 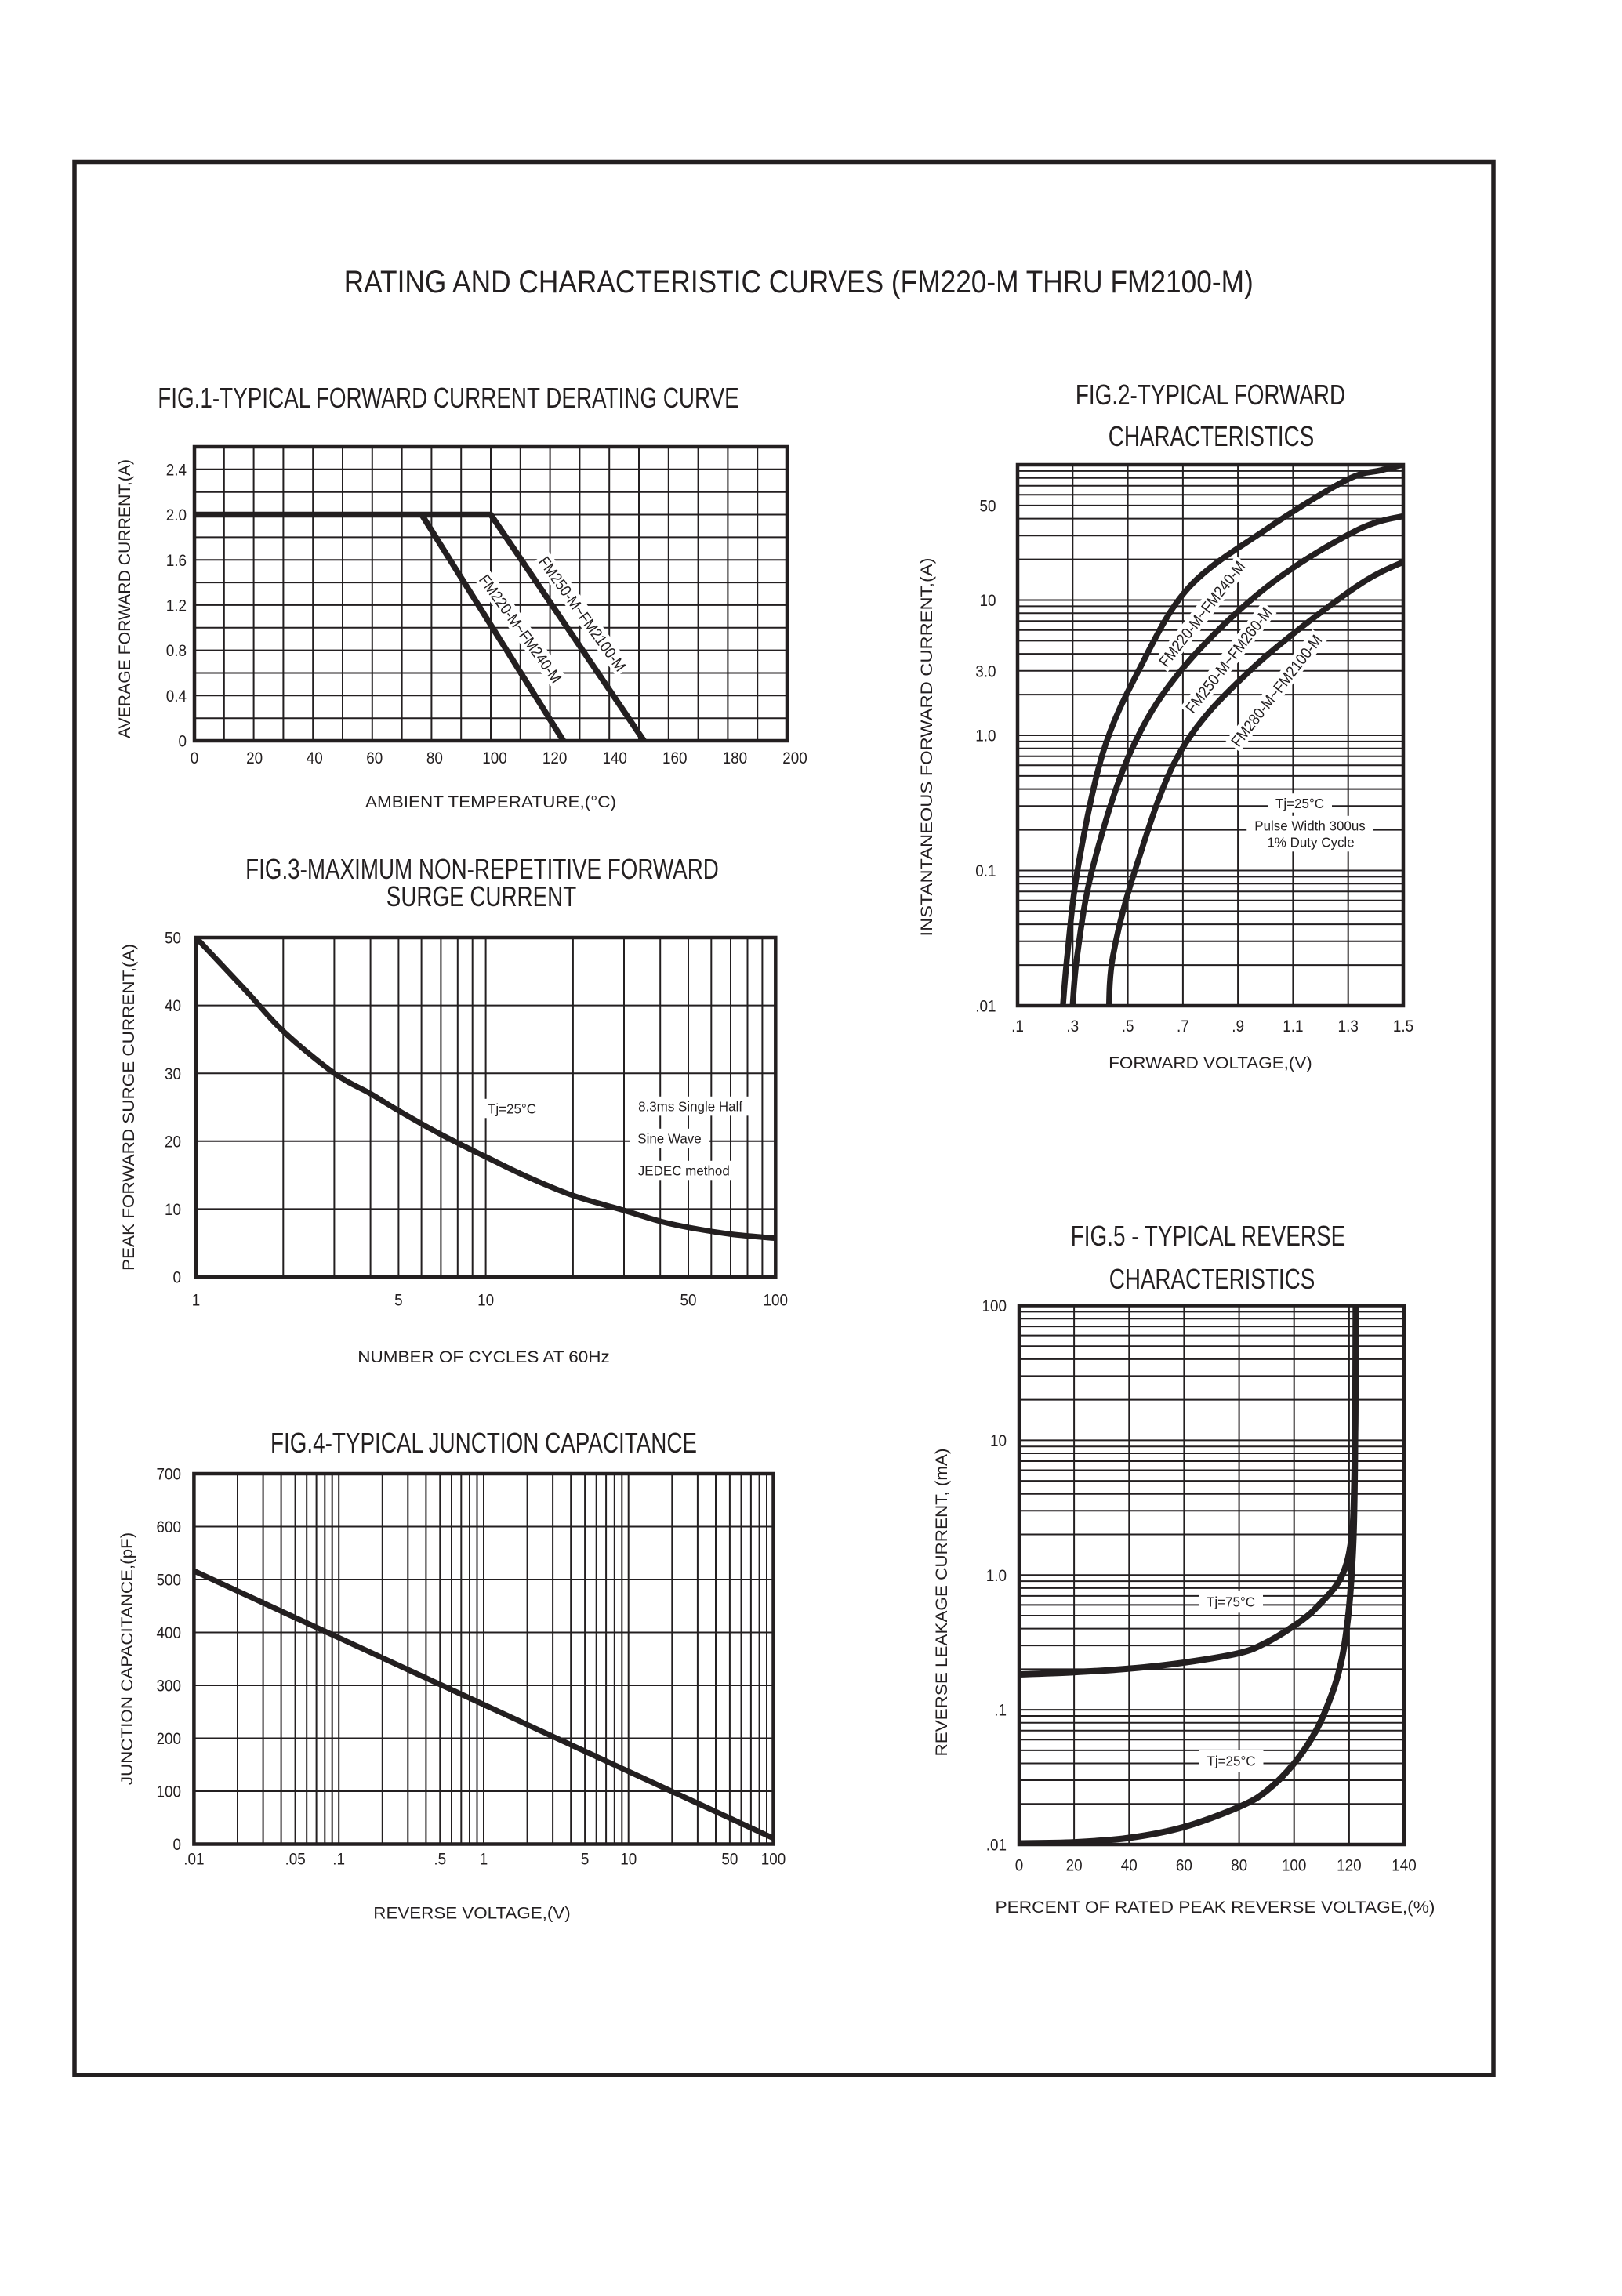 What do you see at coordinates (1310, 825) in the screenshot?
I see `svg-text: Pulse Width 300us` at bounding box center [1310, 825].